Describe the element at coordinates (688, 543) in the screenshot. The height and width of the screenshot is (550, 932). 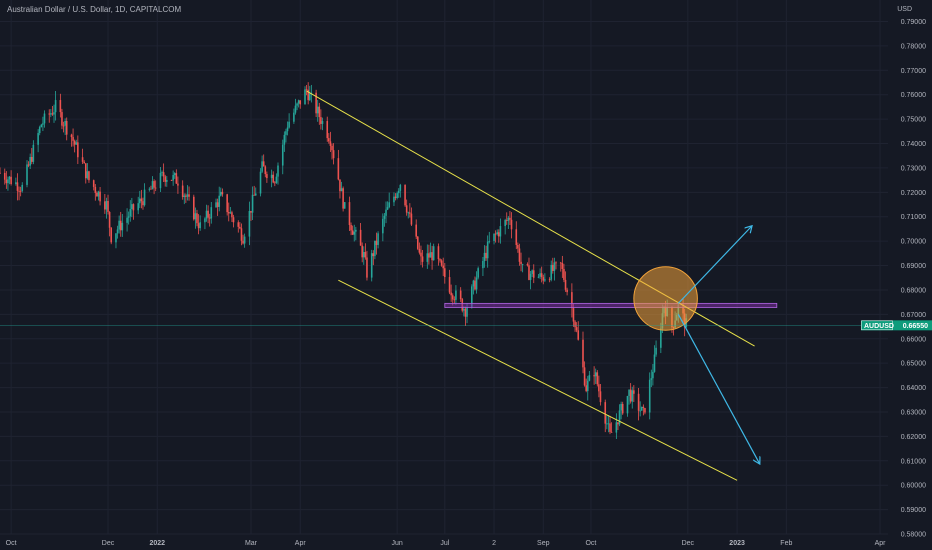
I see `time-tick-label: Dec` at that location.